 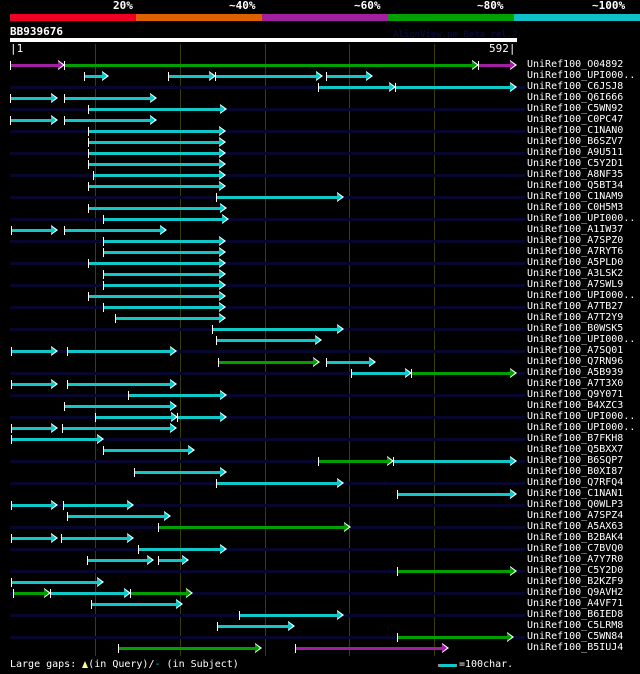 I want to click on hit-label: UniRef100_B2KZF9, so click(x=575, y=581).